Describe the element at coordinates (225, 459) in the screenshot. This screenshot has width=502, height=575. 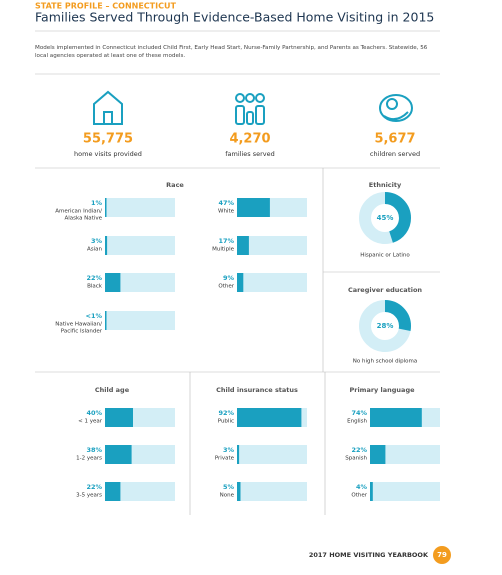
I see `item-label: Private` at that location.